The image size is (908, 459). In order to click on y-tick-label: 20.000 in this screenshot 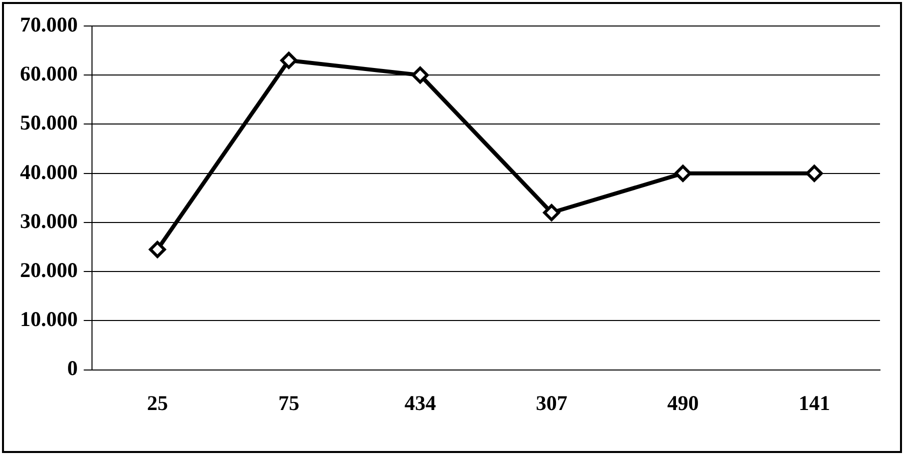, I will do `click(49, 270)`.